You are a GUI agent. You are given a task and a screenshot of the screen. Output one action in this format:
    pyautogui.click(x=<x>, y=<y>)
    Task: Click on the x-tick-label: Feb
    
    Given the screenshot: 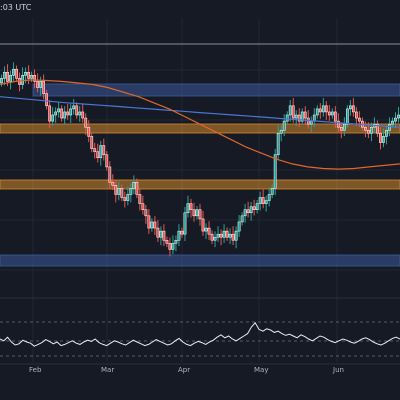 What is the action you would take?
    pyautogui.click(x=35, y=370)
    